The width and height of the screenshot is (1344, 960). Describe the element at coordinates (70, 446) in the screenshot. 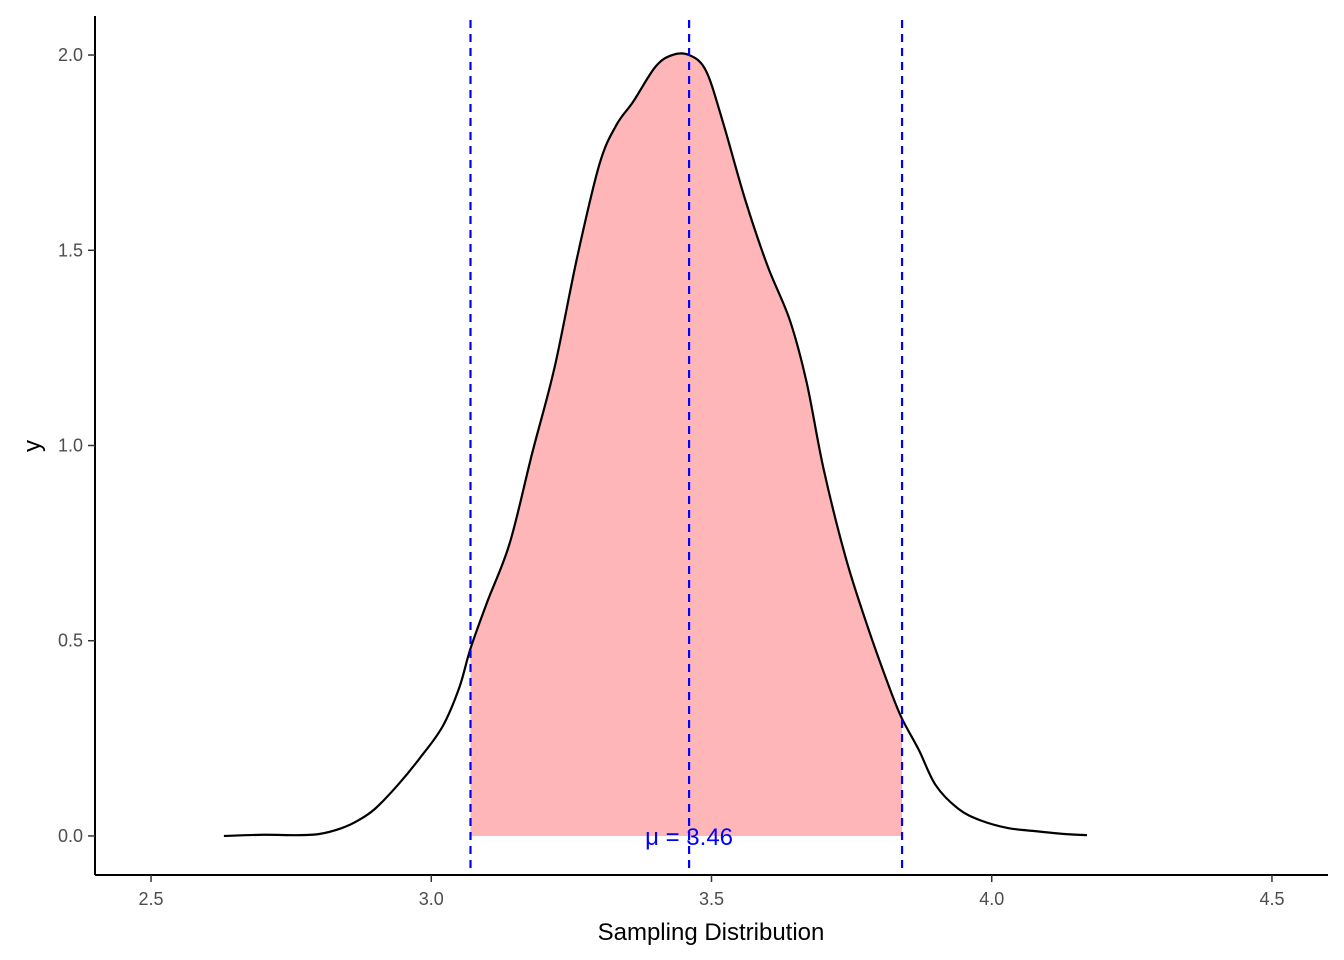

I see `y-tick-label: 1.0` at that location.